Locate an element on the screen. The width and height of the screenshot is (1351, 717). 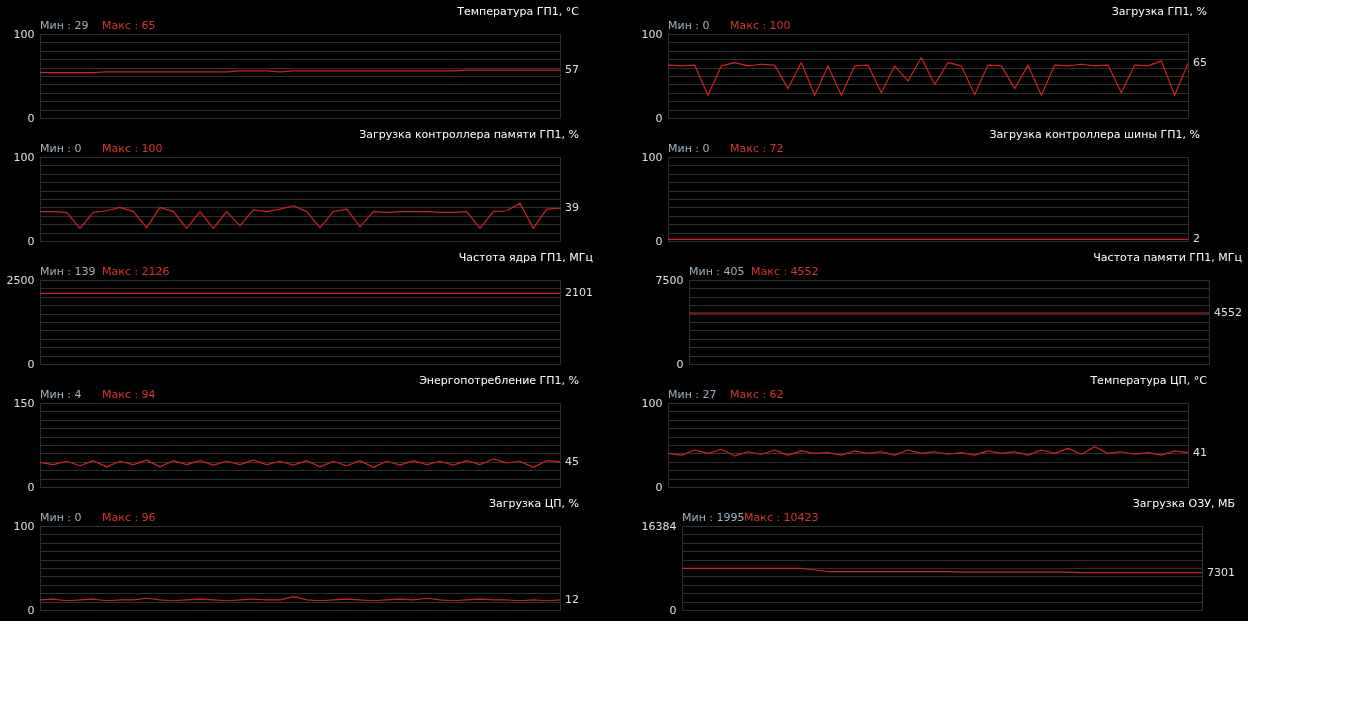
chart-title: Температура ГП1, °C is located at coordinates (518, 11).